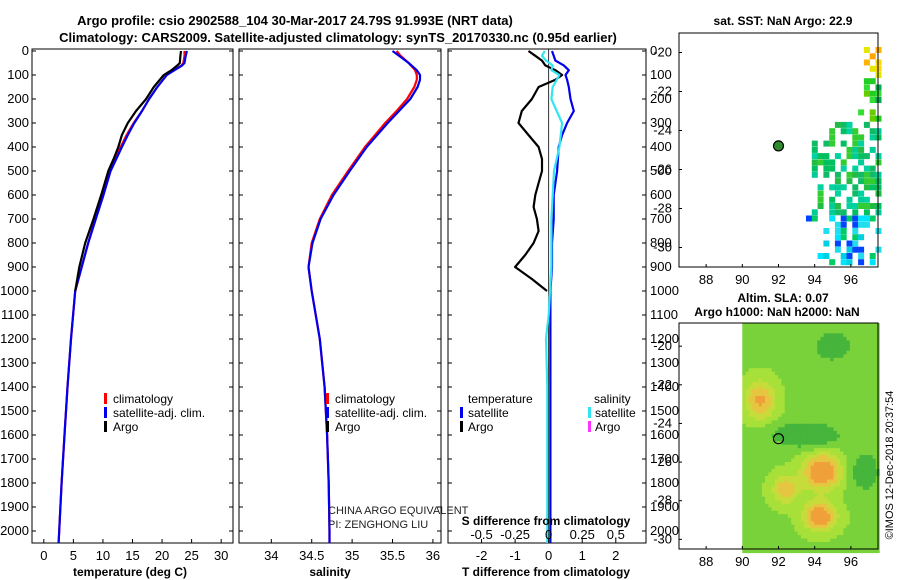 Image resolution: width=900 pixels, height=580 pixels. What do you see at coordinates (664, 410) in the screenshot?
I see `depth-tick-label: 1500` at bounding box center [664, 410].